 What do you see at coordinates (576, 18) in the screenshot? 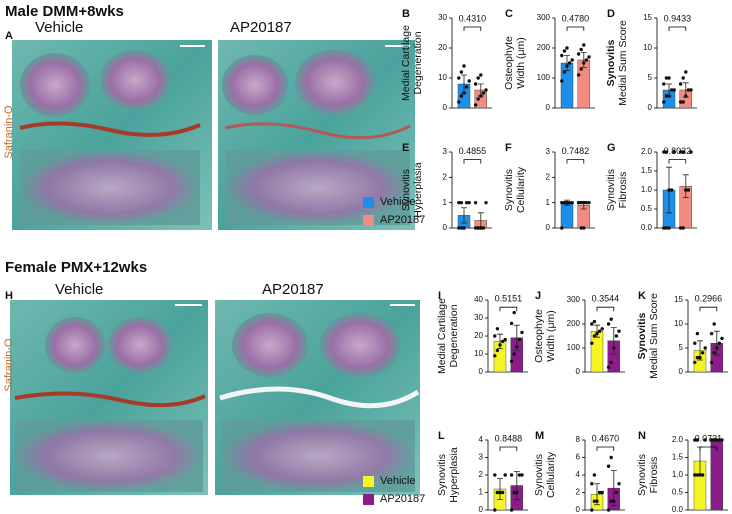
I see `p-value: 0.4780` at bounding box center [576, 18].